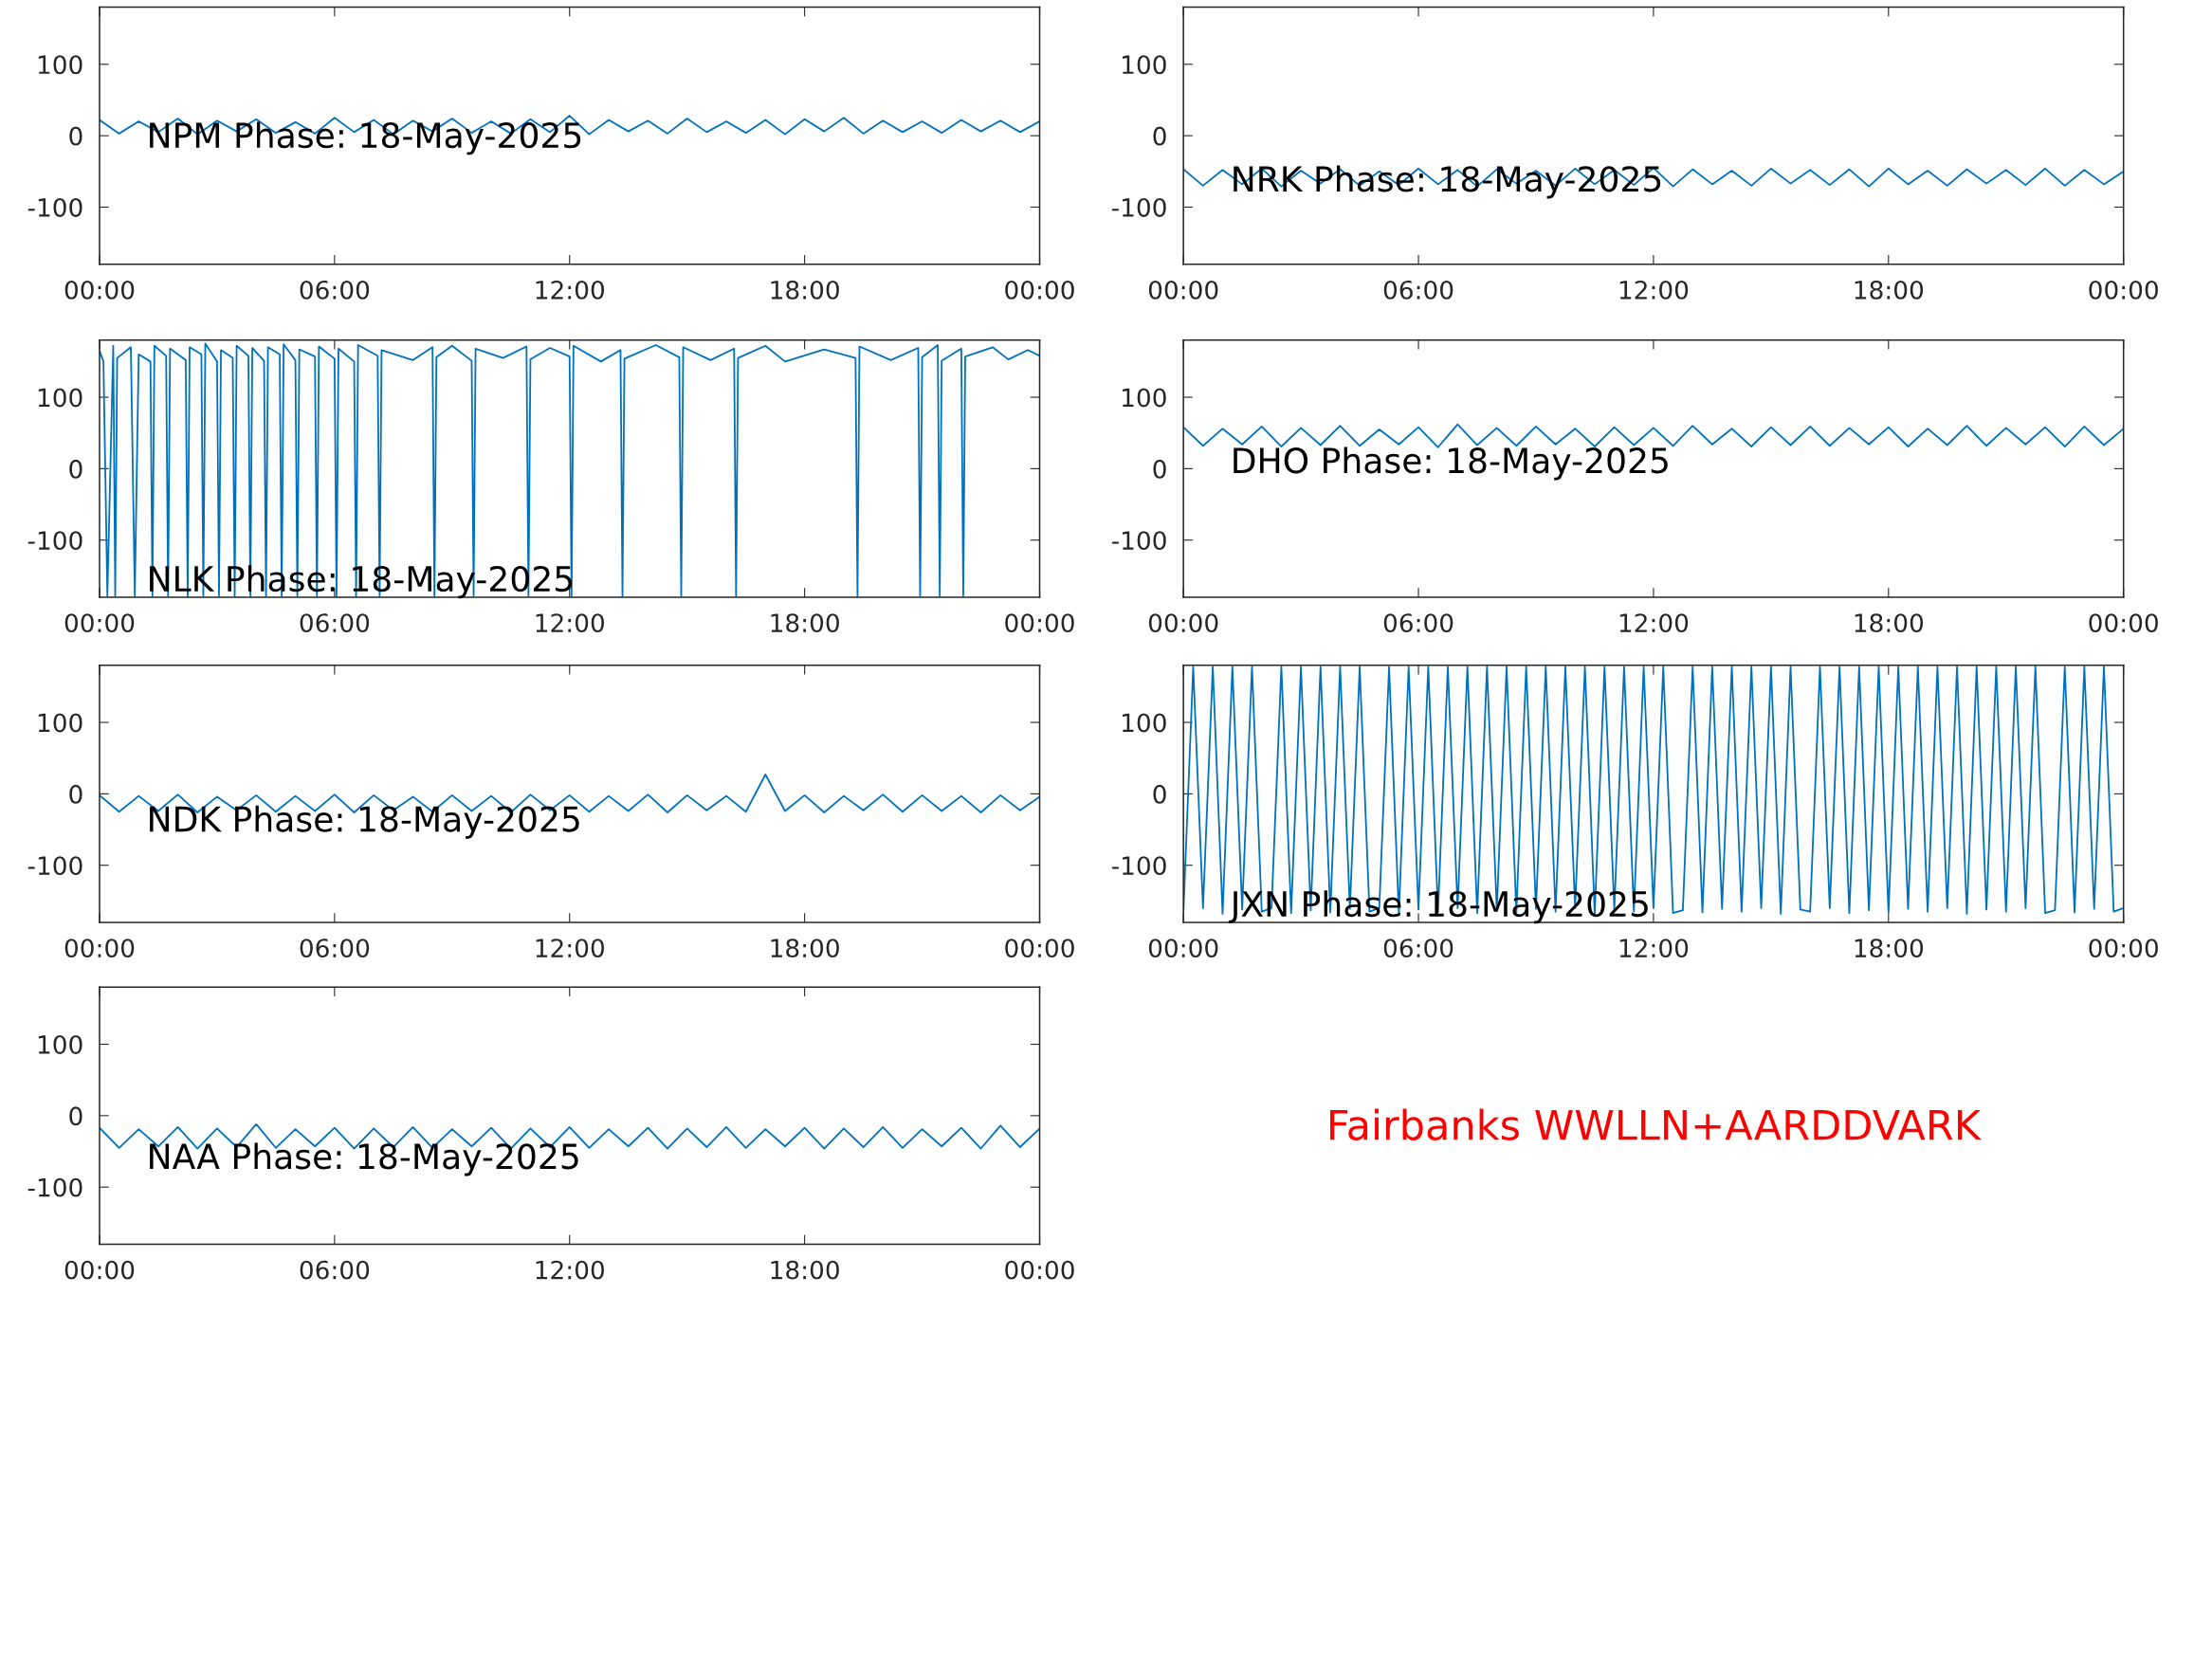  I want to click on annotation: DHO Phase: 18-May-2025, so click(1451, 464).